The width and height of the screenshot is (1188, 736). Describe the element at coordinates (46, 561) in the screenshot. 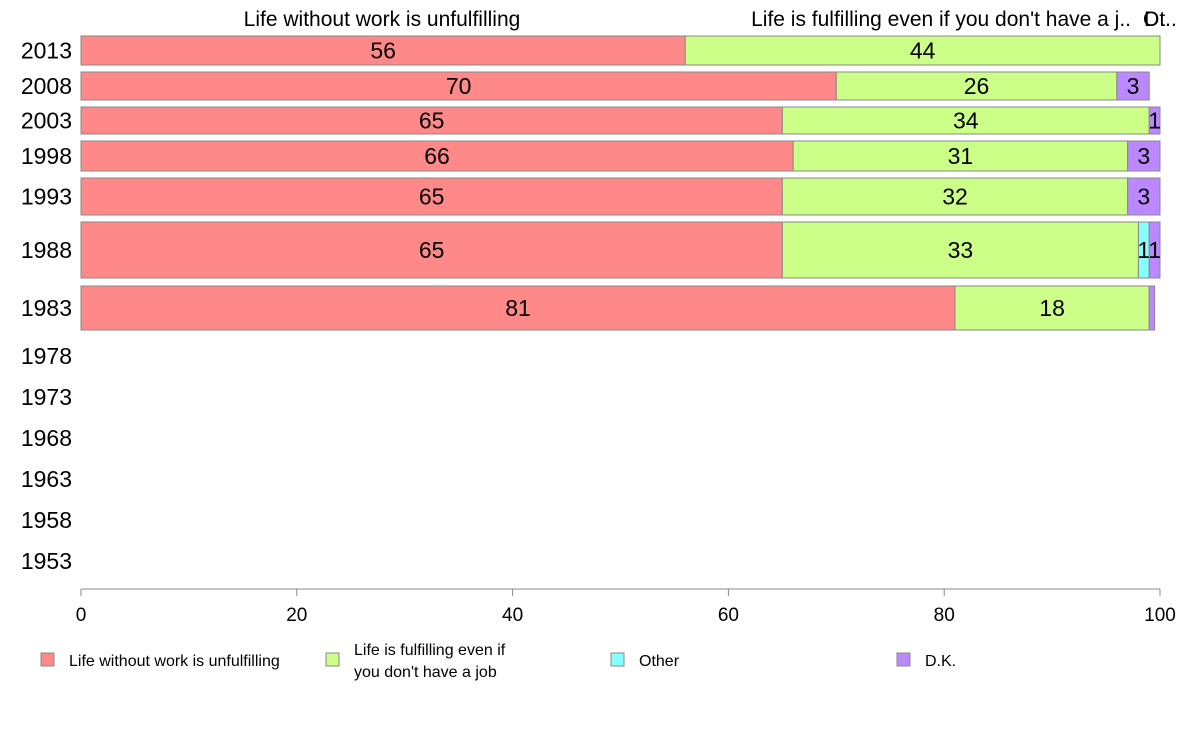

I see `year-label-1953: 1953` at that location.